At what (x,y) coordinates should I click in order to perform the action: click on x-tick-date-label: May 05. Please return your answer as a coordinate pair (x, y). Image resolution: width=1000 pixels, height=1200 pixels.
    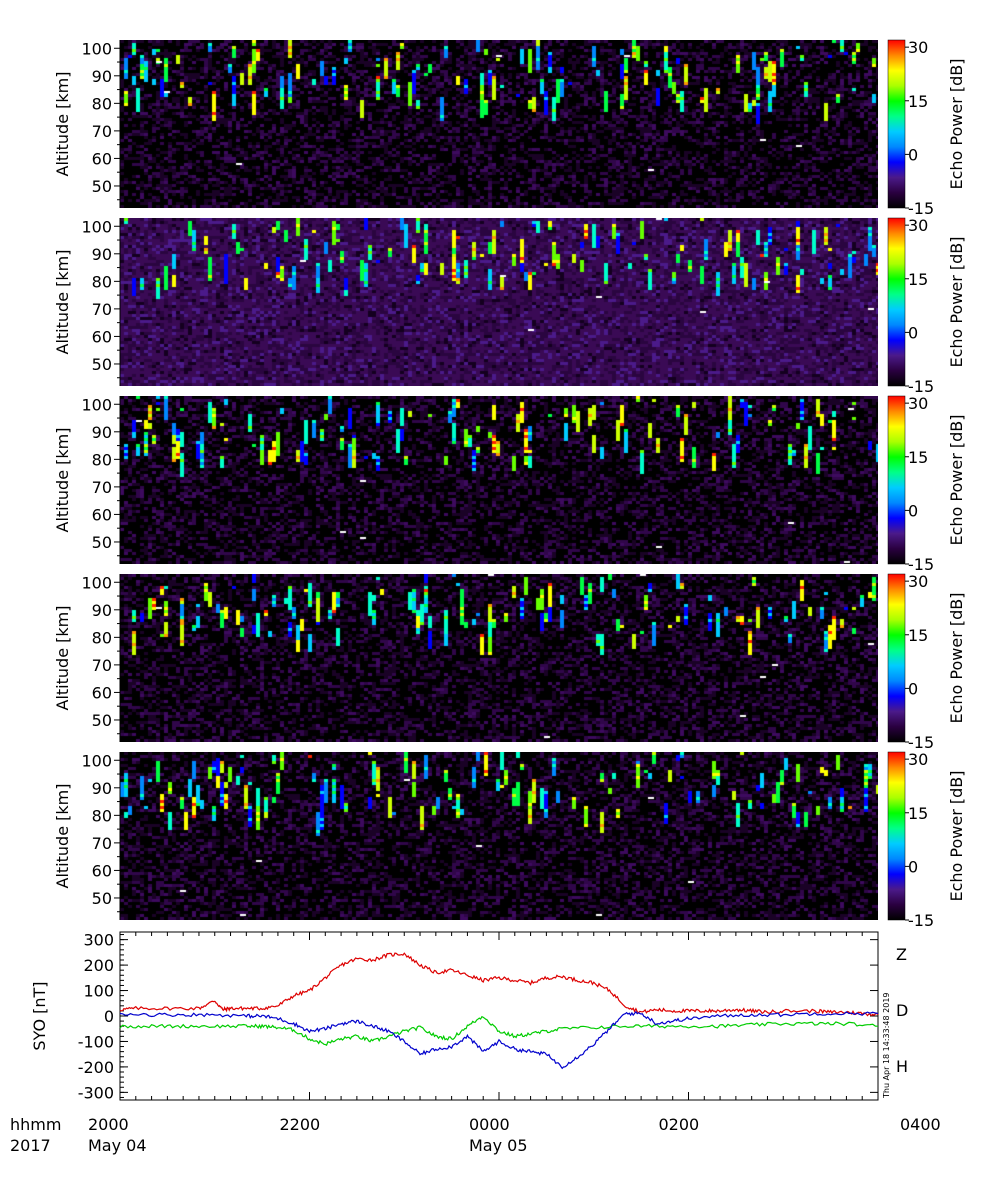
    Looking at the image, I should click on (498, 1145).